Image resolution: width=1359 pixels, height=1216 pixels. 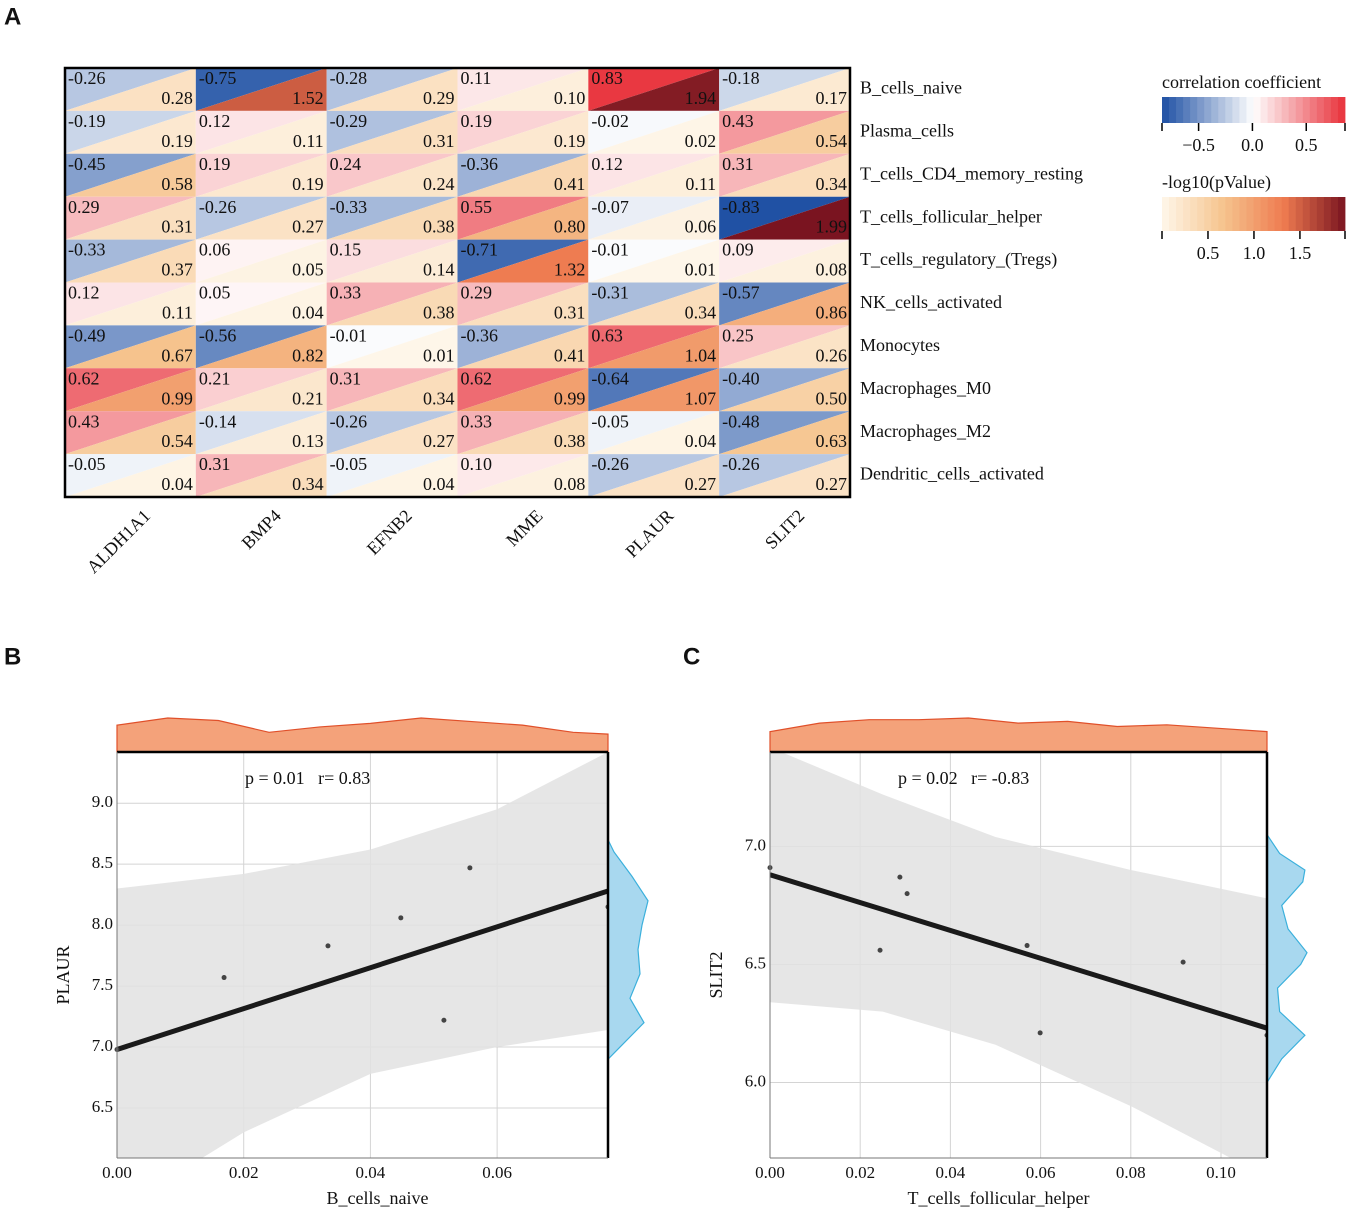 What do you see at coordinates (701, 227) in the screenshot?
I see `pvalue-label: 0.06` at bounding box center [701, 227].